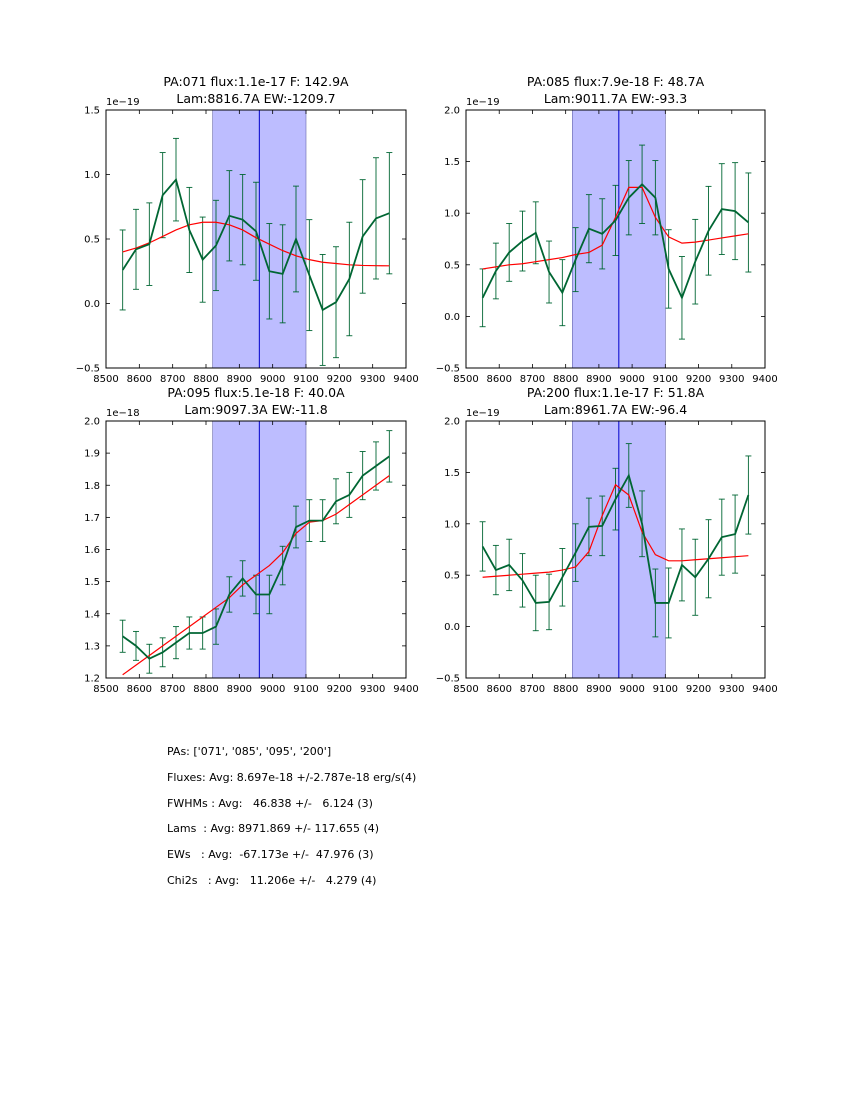 The width and height of the screenshot is (850, 1100). I want to click on stat-fwhms: FWHMs : Avg: 46.838 +/- 6.124 (3), so click(270, 803).